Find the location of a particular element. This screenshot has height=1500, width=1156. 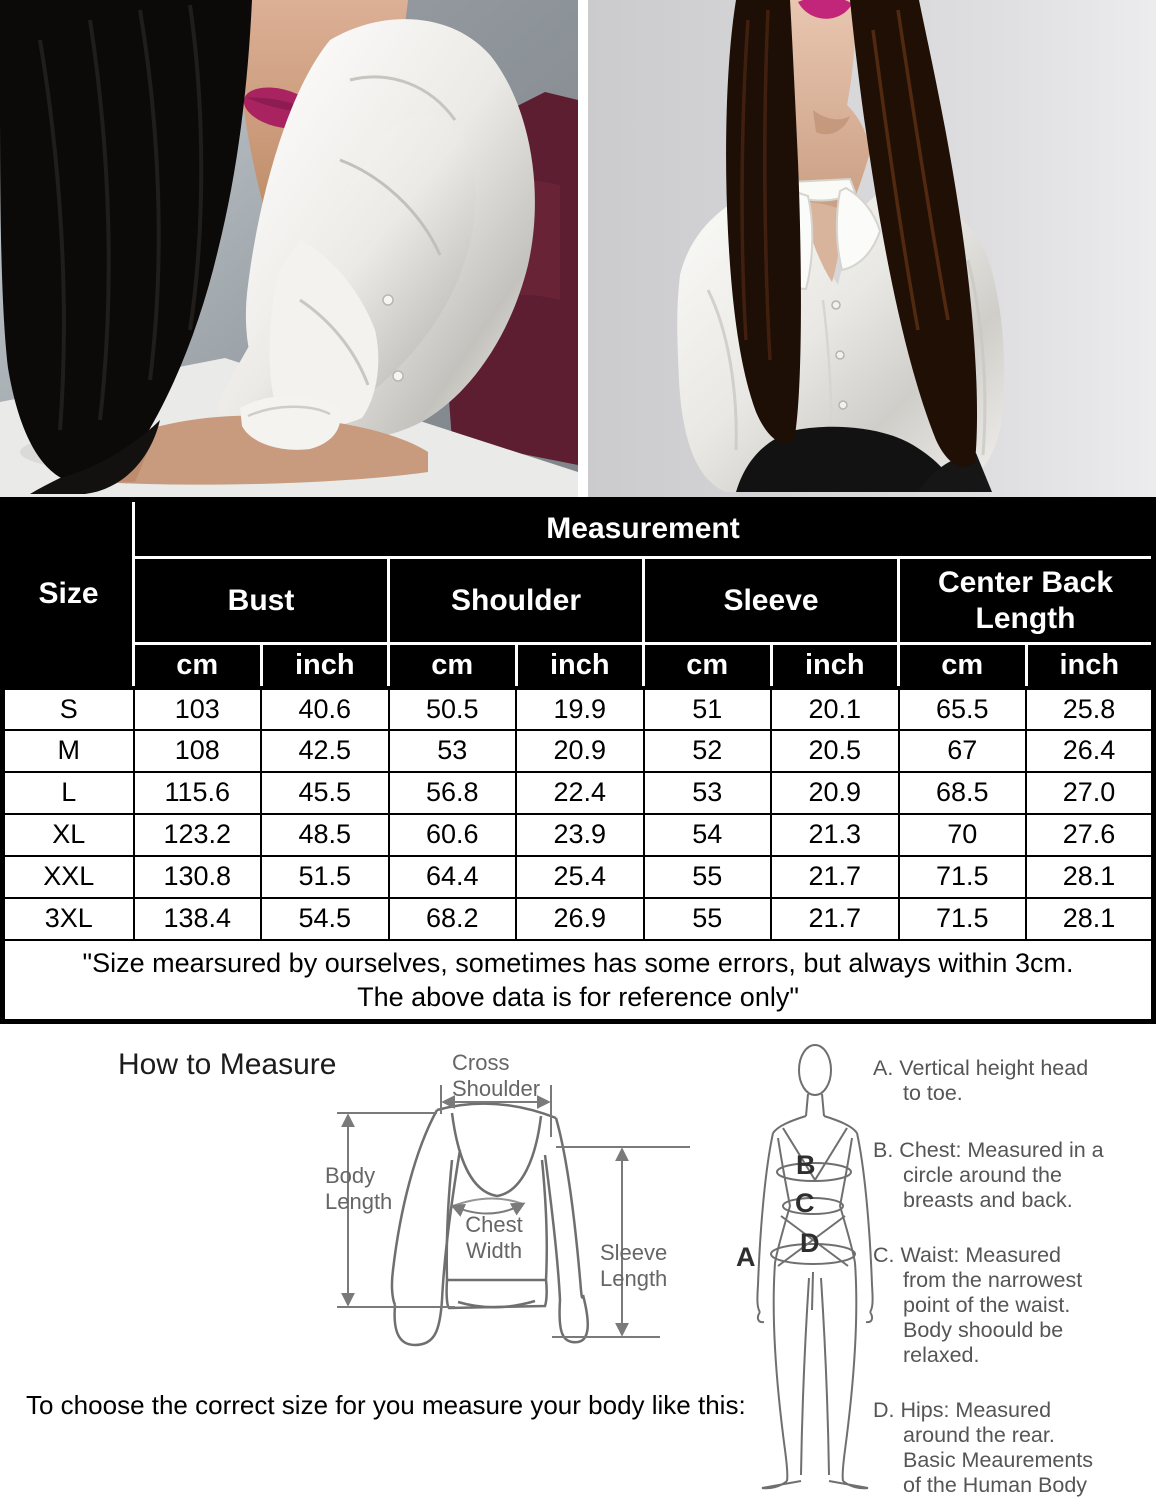

value-cell: 52 is located at coordinates (707, 750).